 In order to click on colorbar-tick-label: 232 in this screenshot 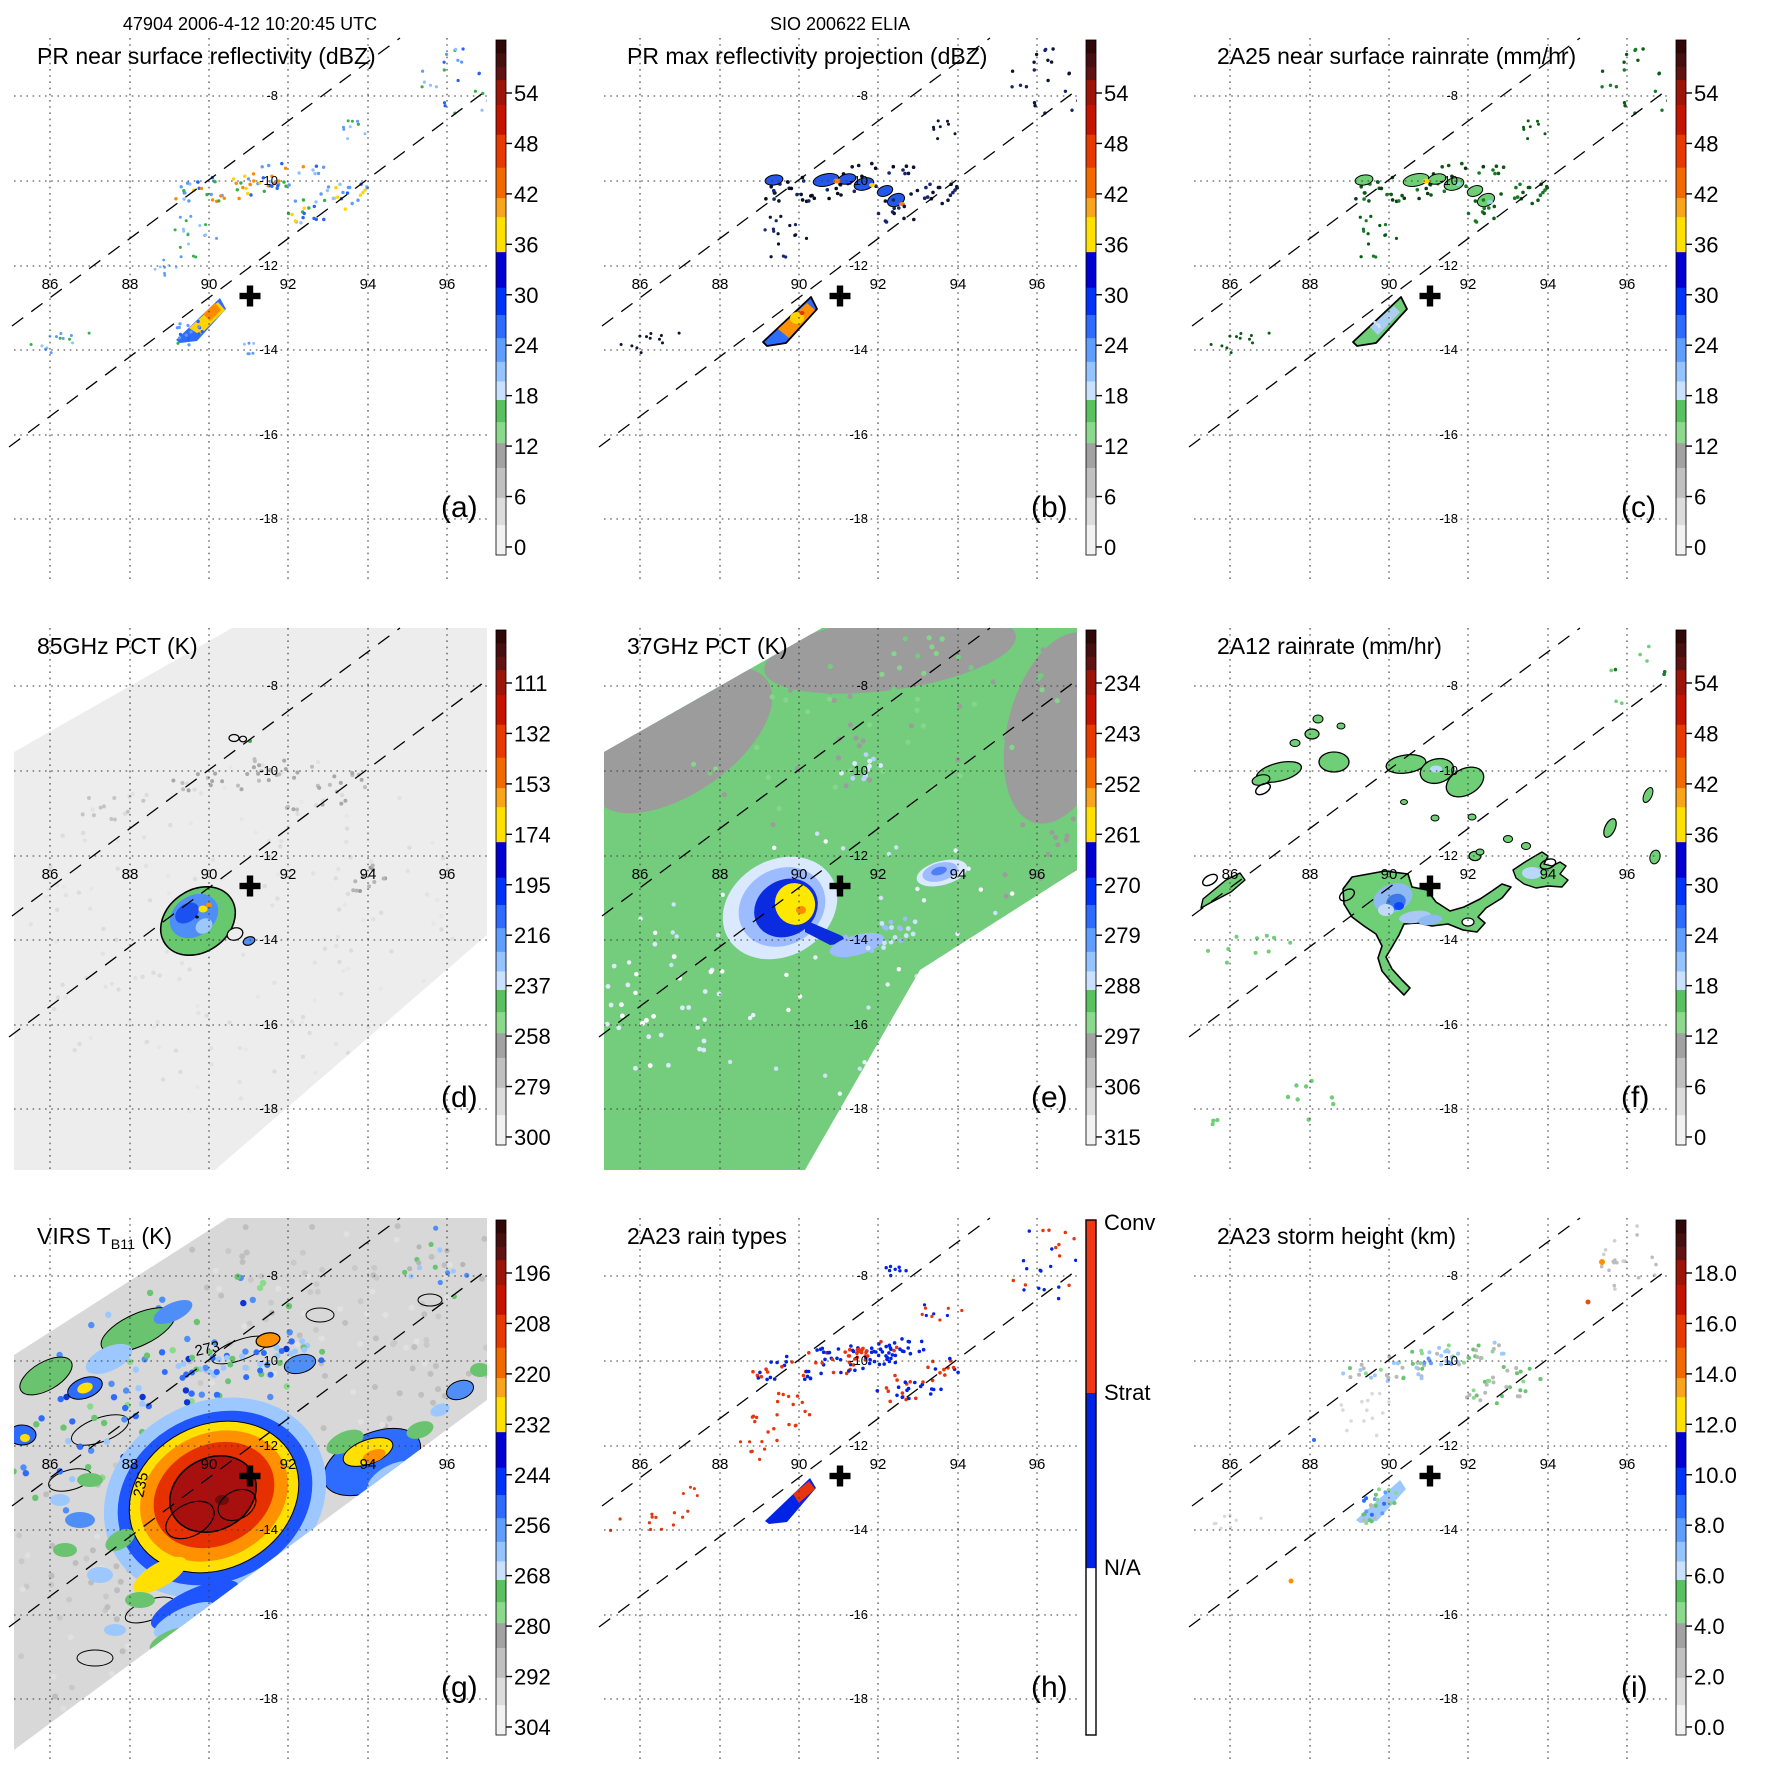, I will do `click(532, 1424)`.